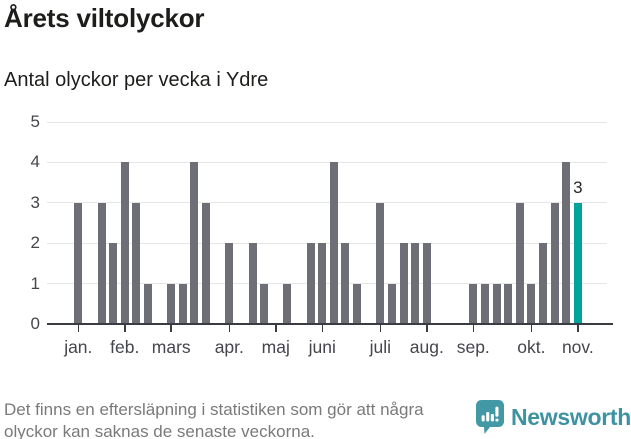  Describe the element at coordinates (125, 347) in the screenshot. I see `month-label: feb.` at that location.